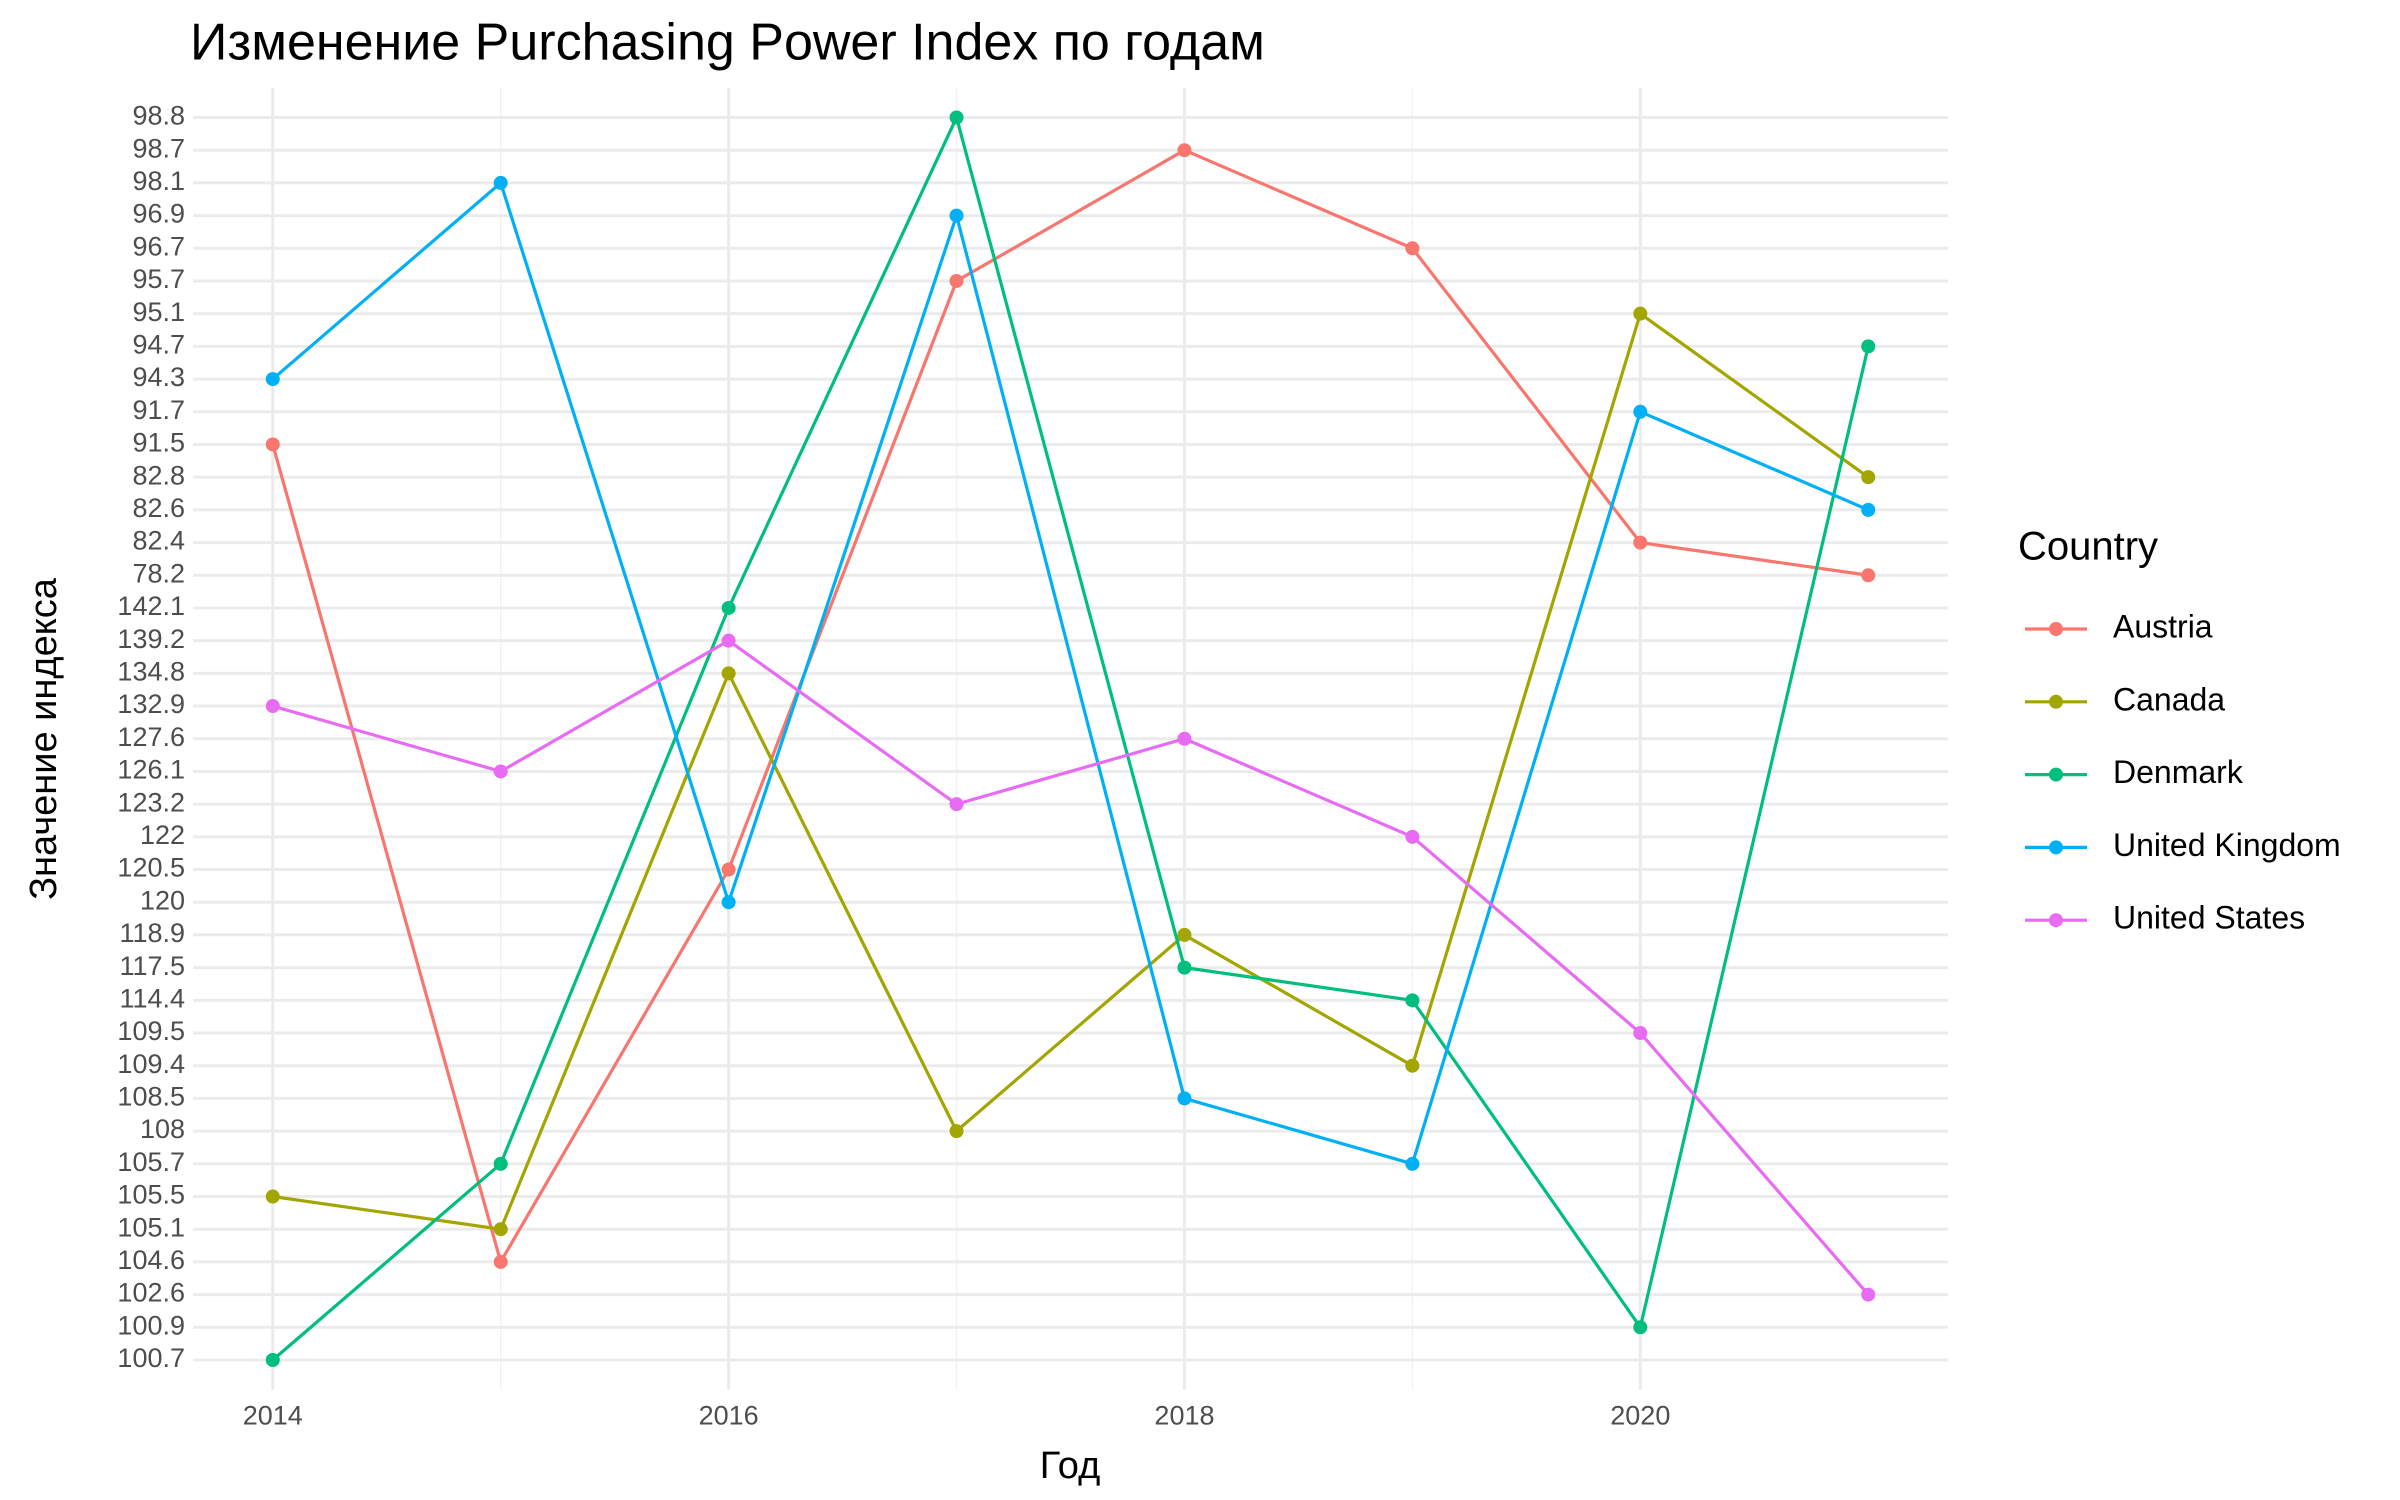 This screenshot has height=1500, width=2400. What do you see at coordinates (151, 671) in the screenshot?
I see `y-tick-label: 134.8` at bounding box center [151, 671].